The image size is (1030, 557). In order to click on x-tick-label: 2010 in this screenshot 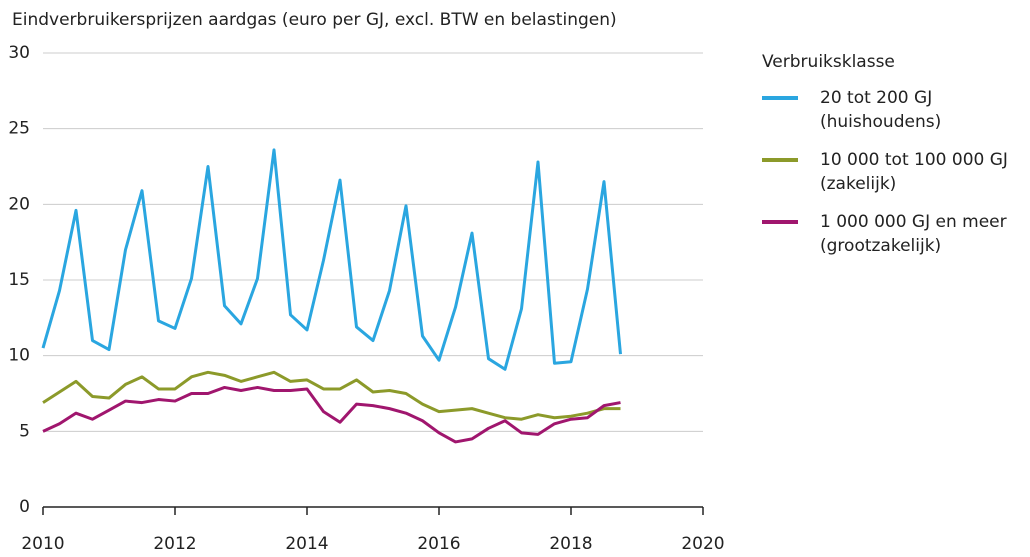, I will do `click(42, 543)`.